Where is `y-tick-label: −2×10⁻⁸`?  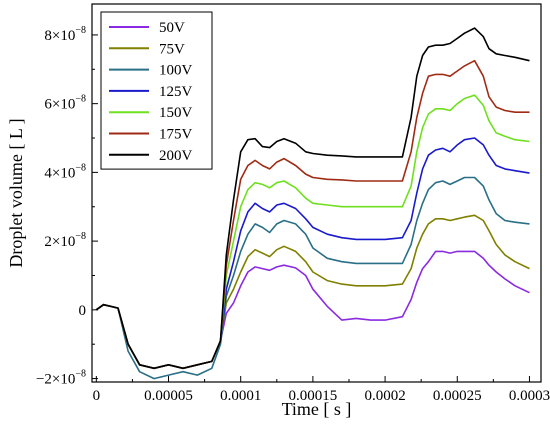 y-tick-label: −2×10⁻⁸ is located at coordinates (61, 378).